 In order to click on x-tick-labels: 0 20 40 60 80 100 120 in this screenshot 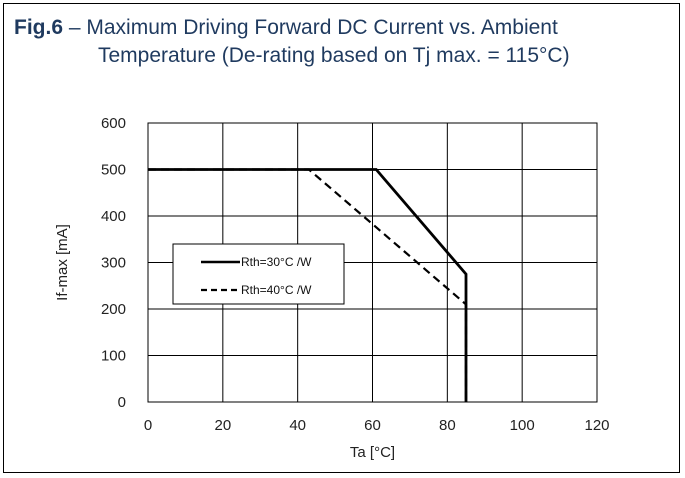, I will do `click(377, 425)`.